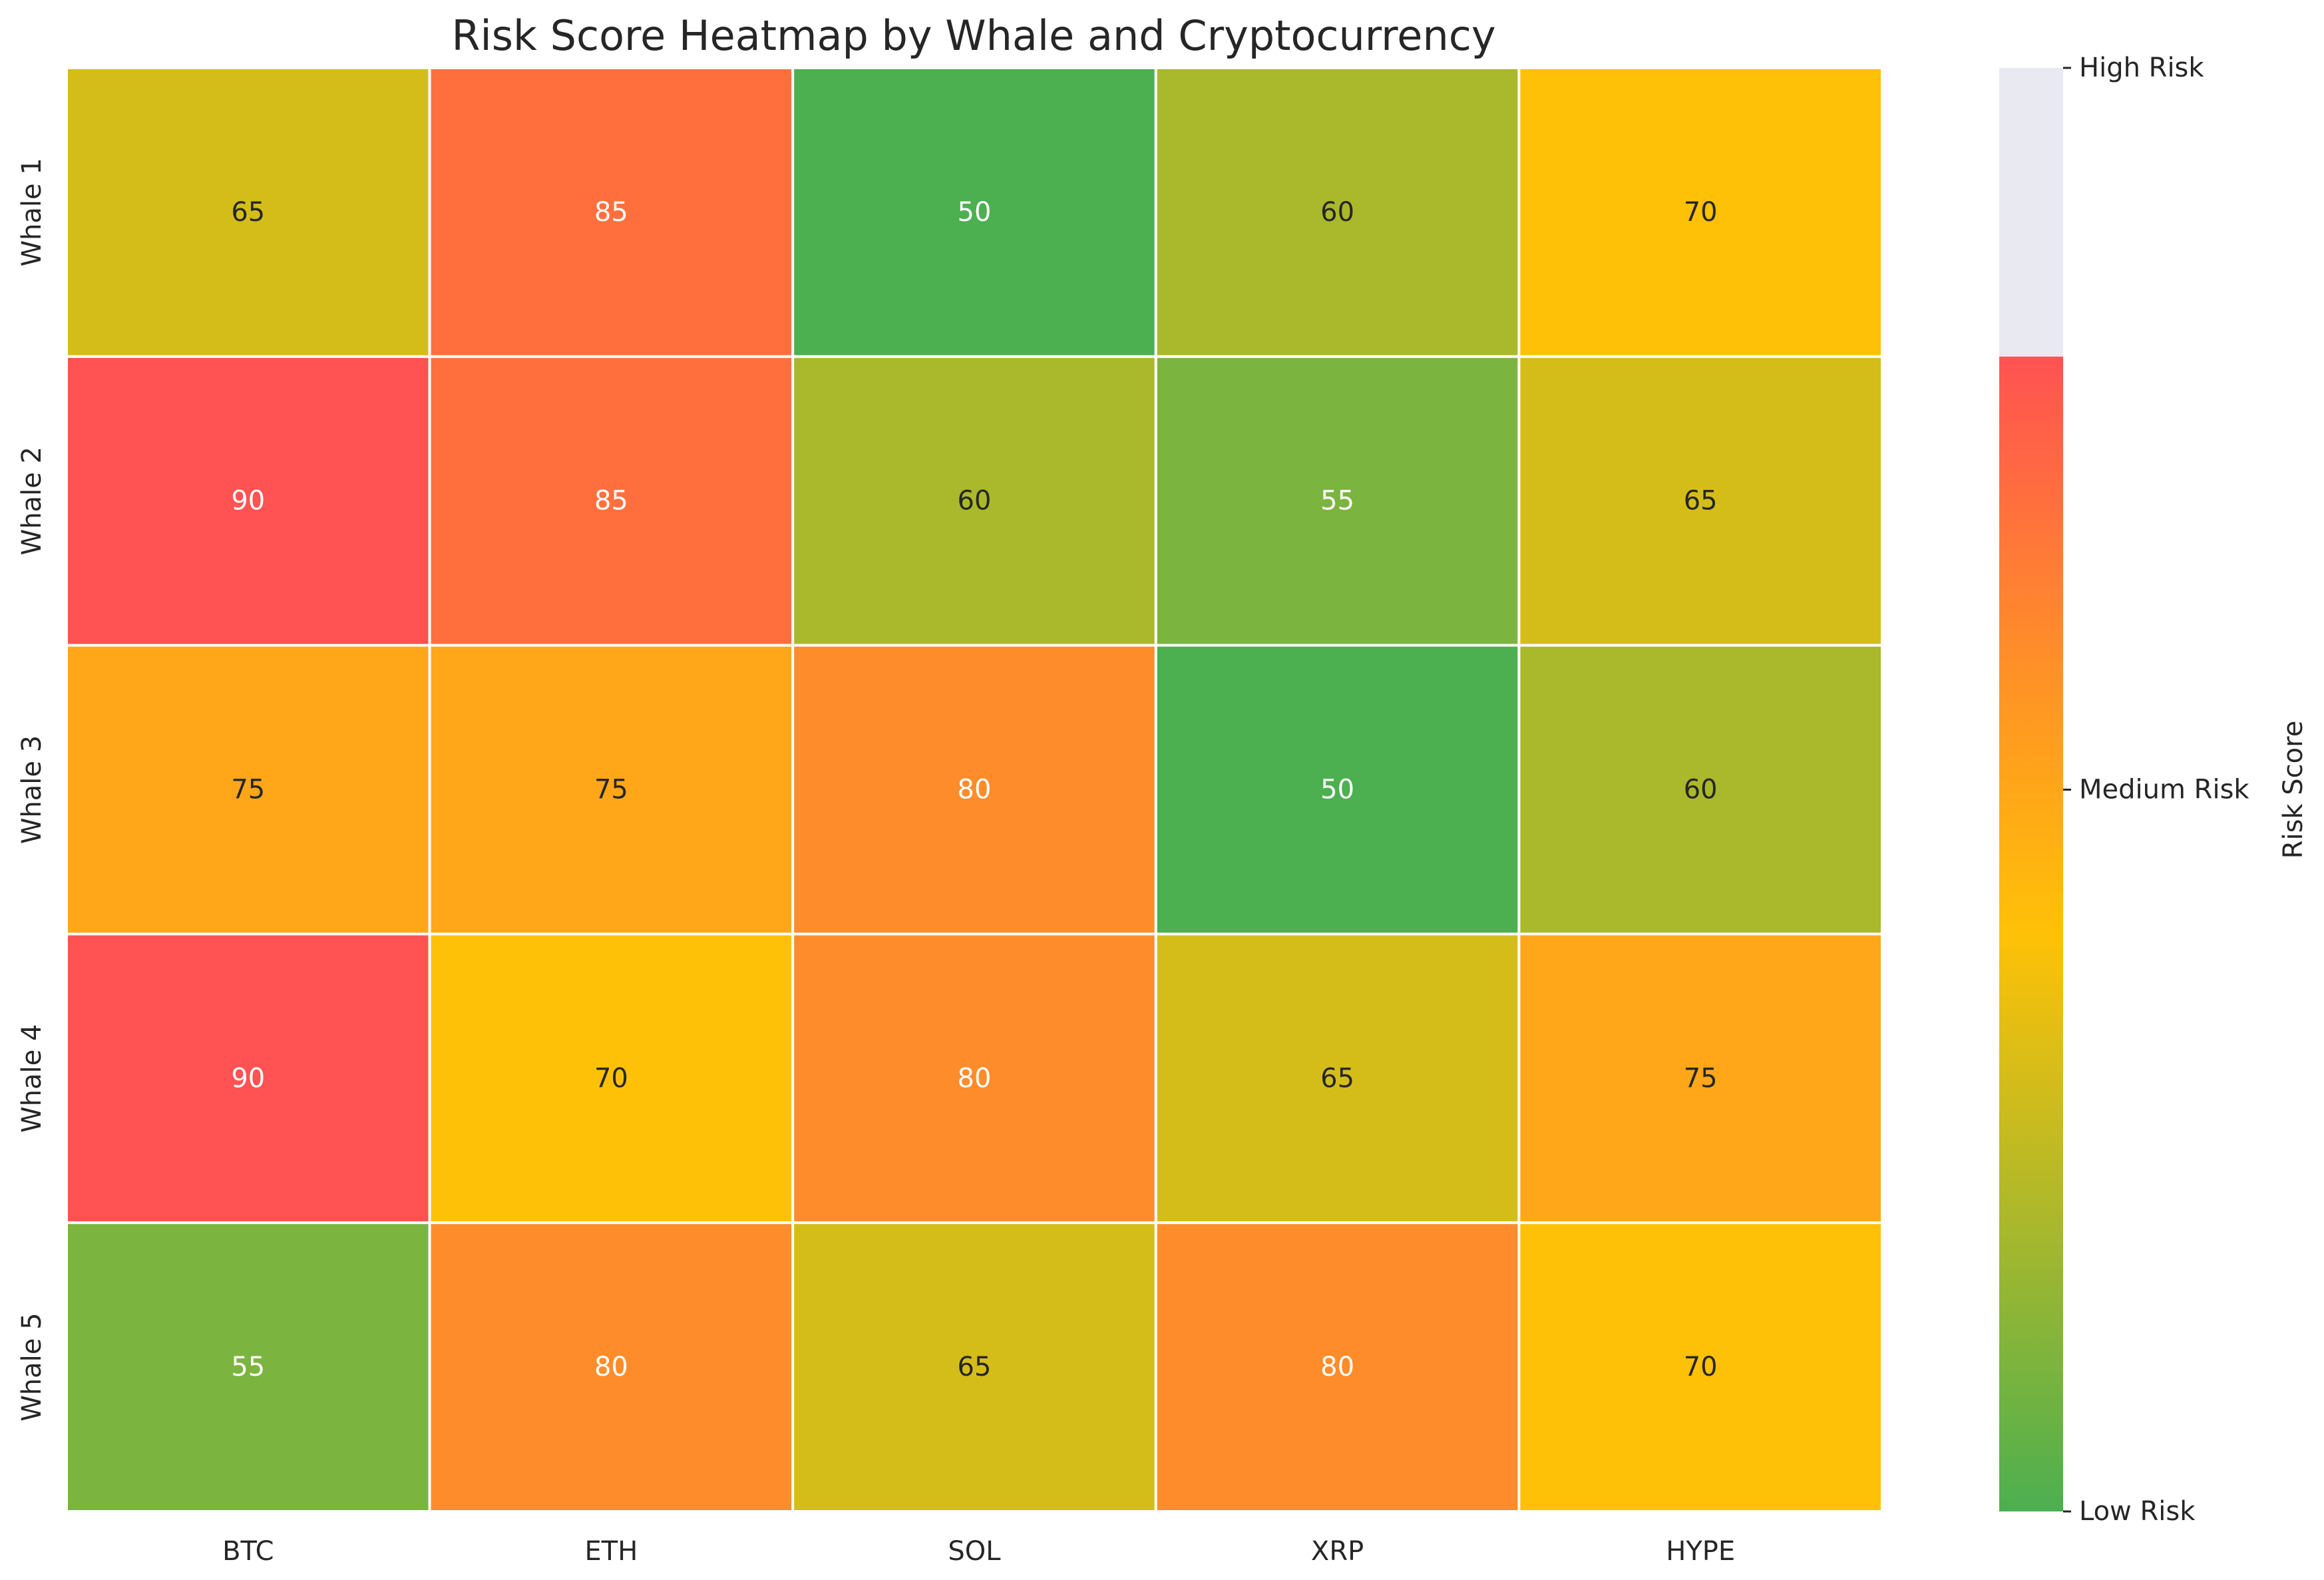 The width and height of the screenshot is (2324, 1580). Describe the element at coordinates (2293, 790) in the screenshot. I see `colorbar-label: Risk Score` at that location.